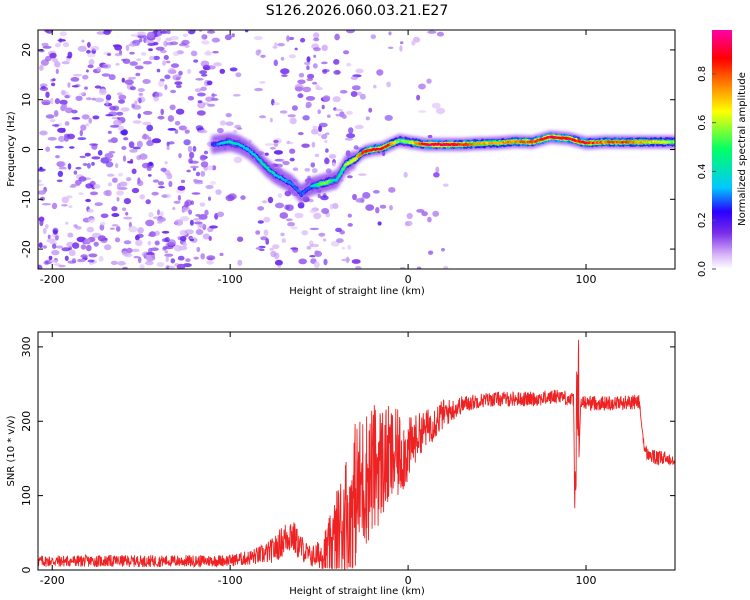 This screenshot has height=600, width=750. I want to click on spectrogram-y-label: Frequency (Hz), so click(11, 149).